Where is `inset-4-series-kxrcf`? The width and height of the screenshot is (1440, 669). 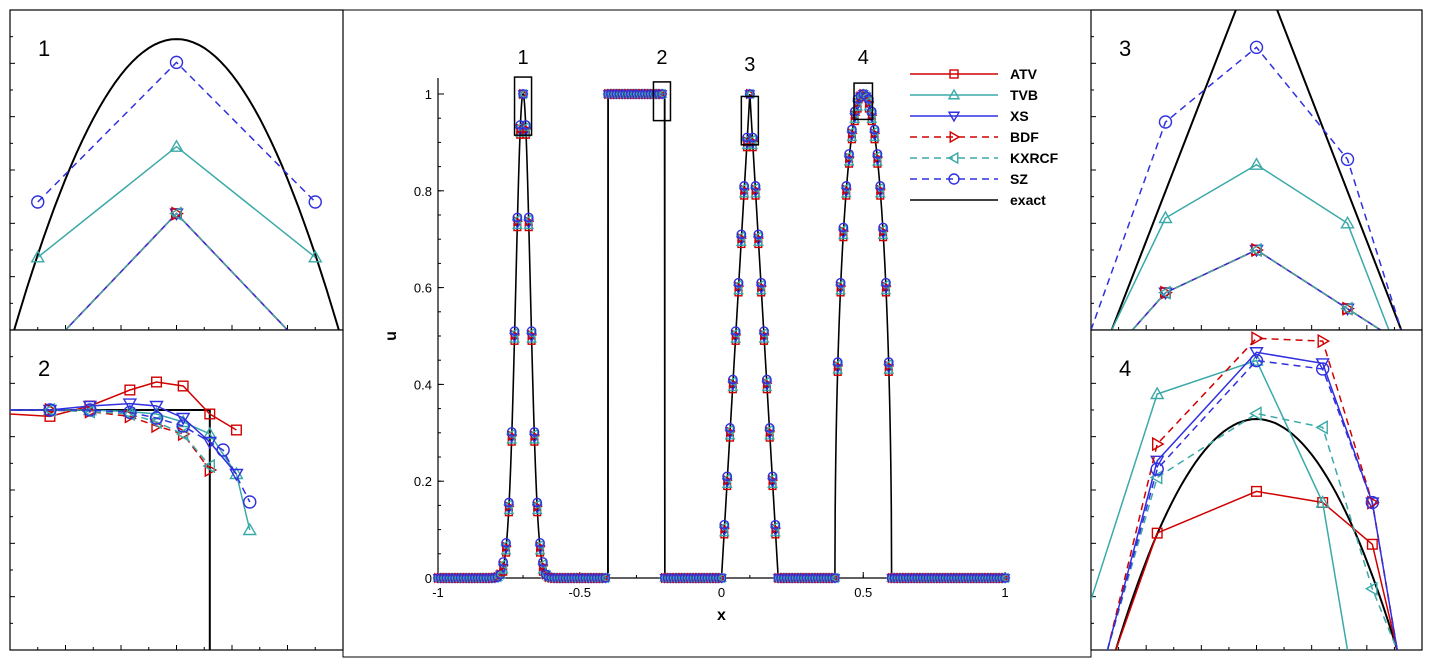
inset-4-series-kxrcf is located at coordinates (1252, 531).